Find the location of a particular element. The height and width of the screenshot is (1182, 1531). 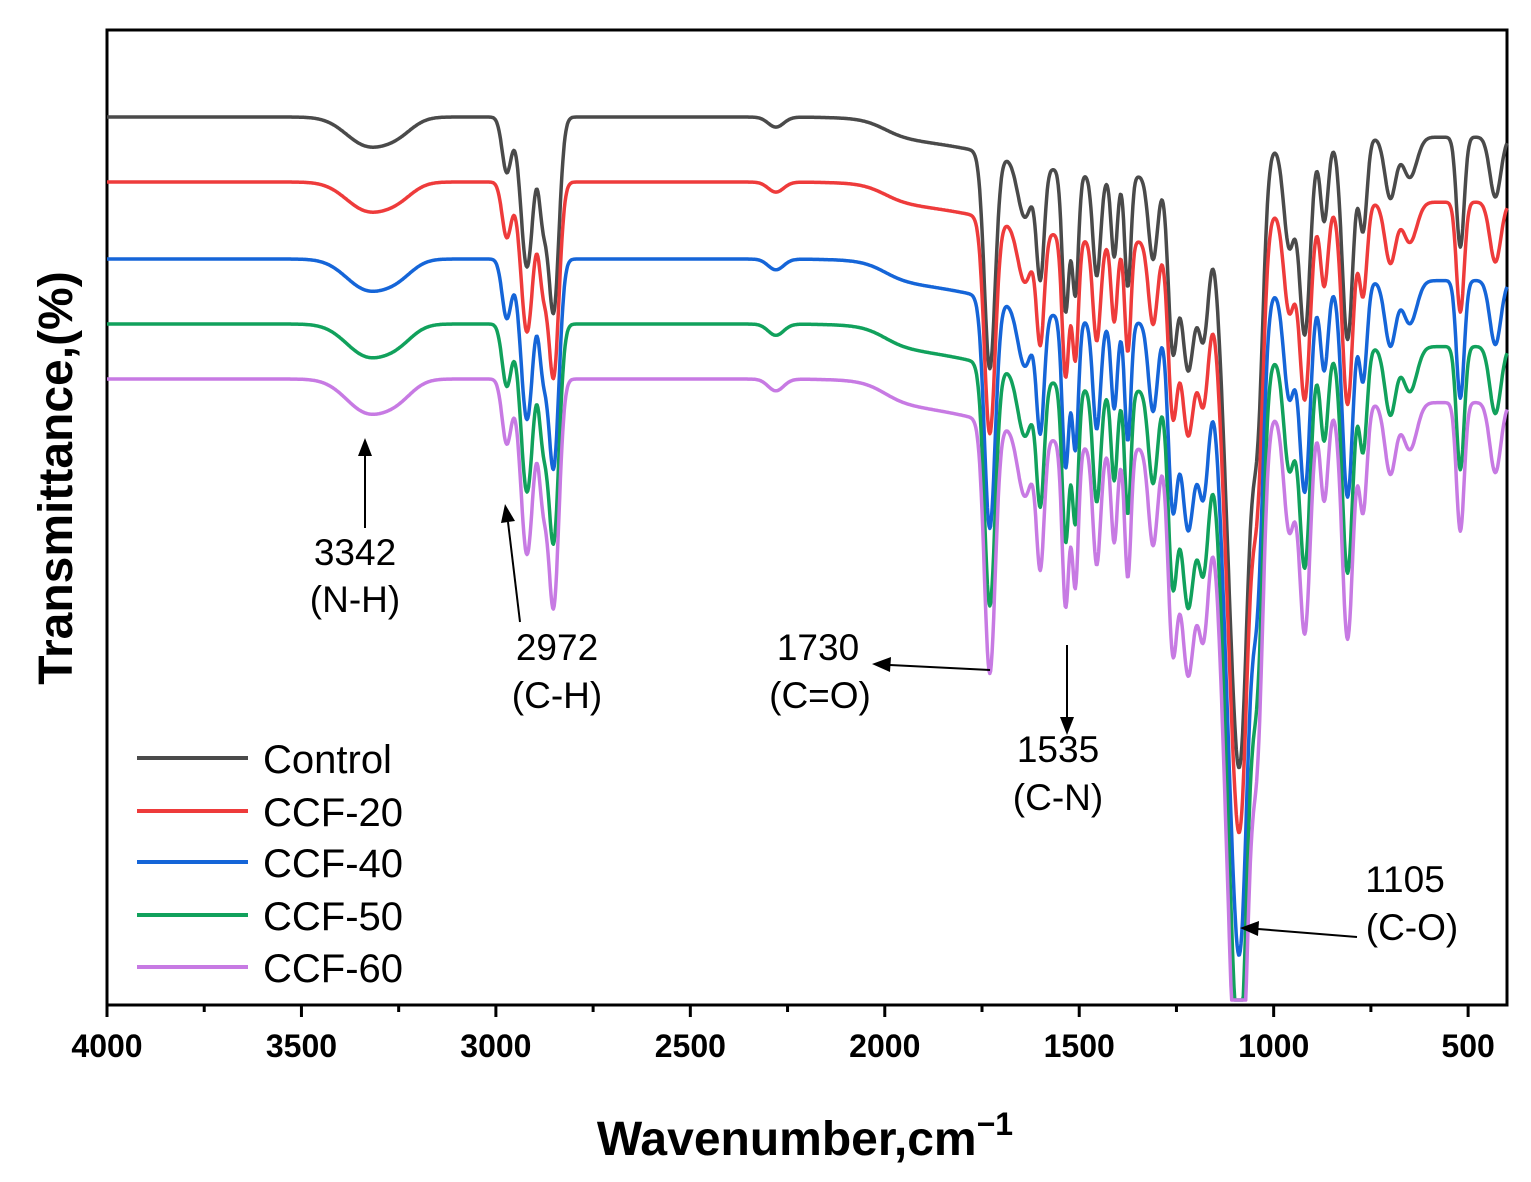

x-tick-label: 3000 is located at coordinates (495, 1046).